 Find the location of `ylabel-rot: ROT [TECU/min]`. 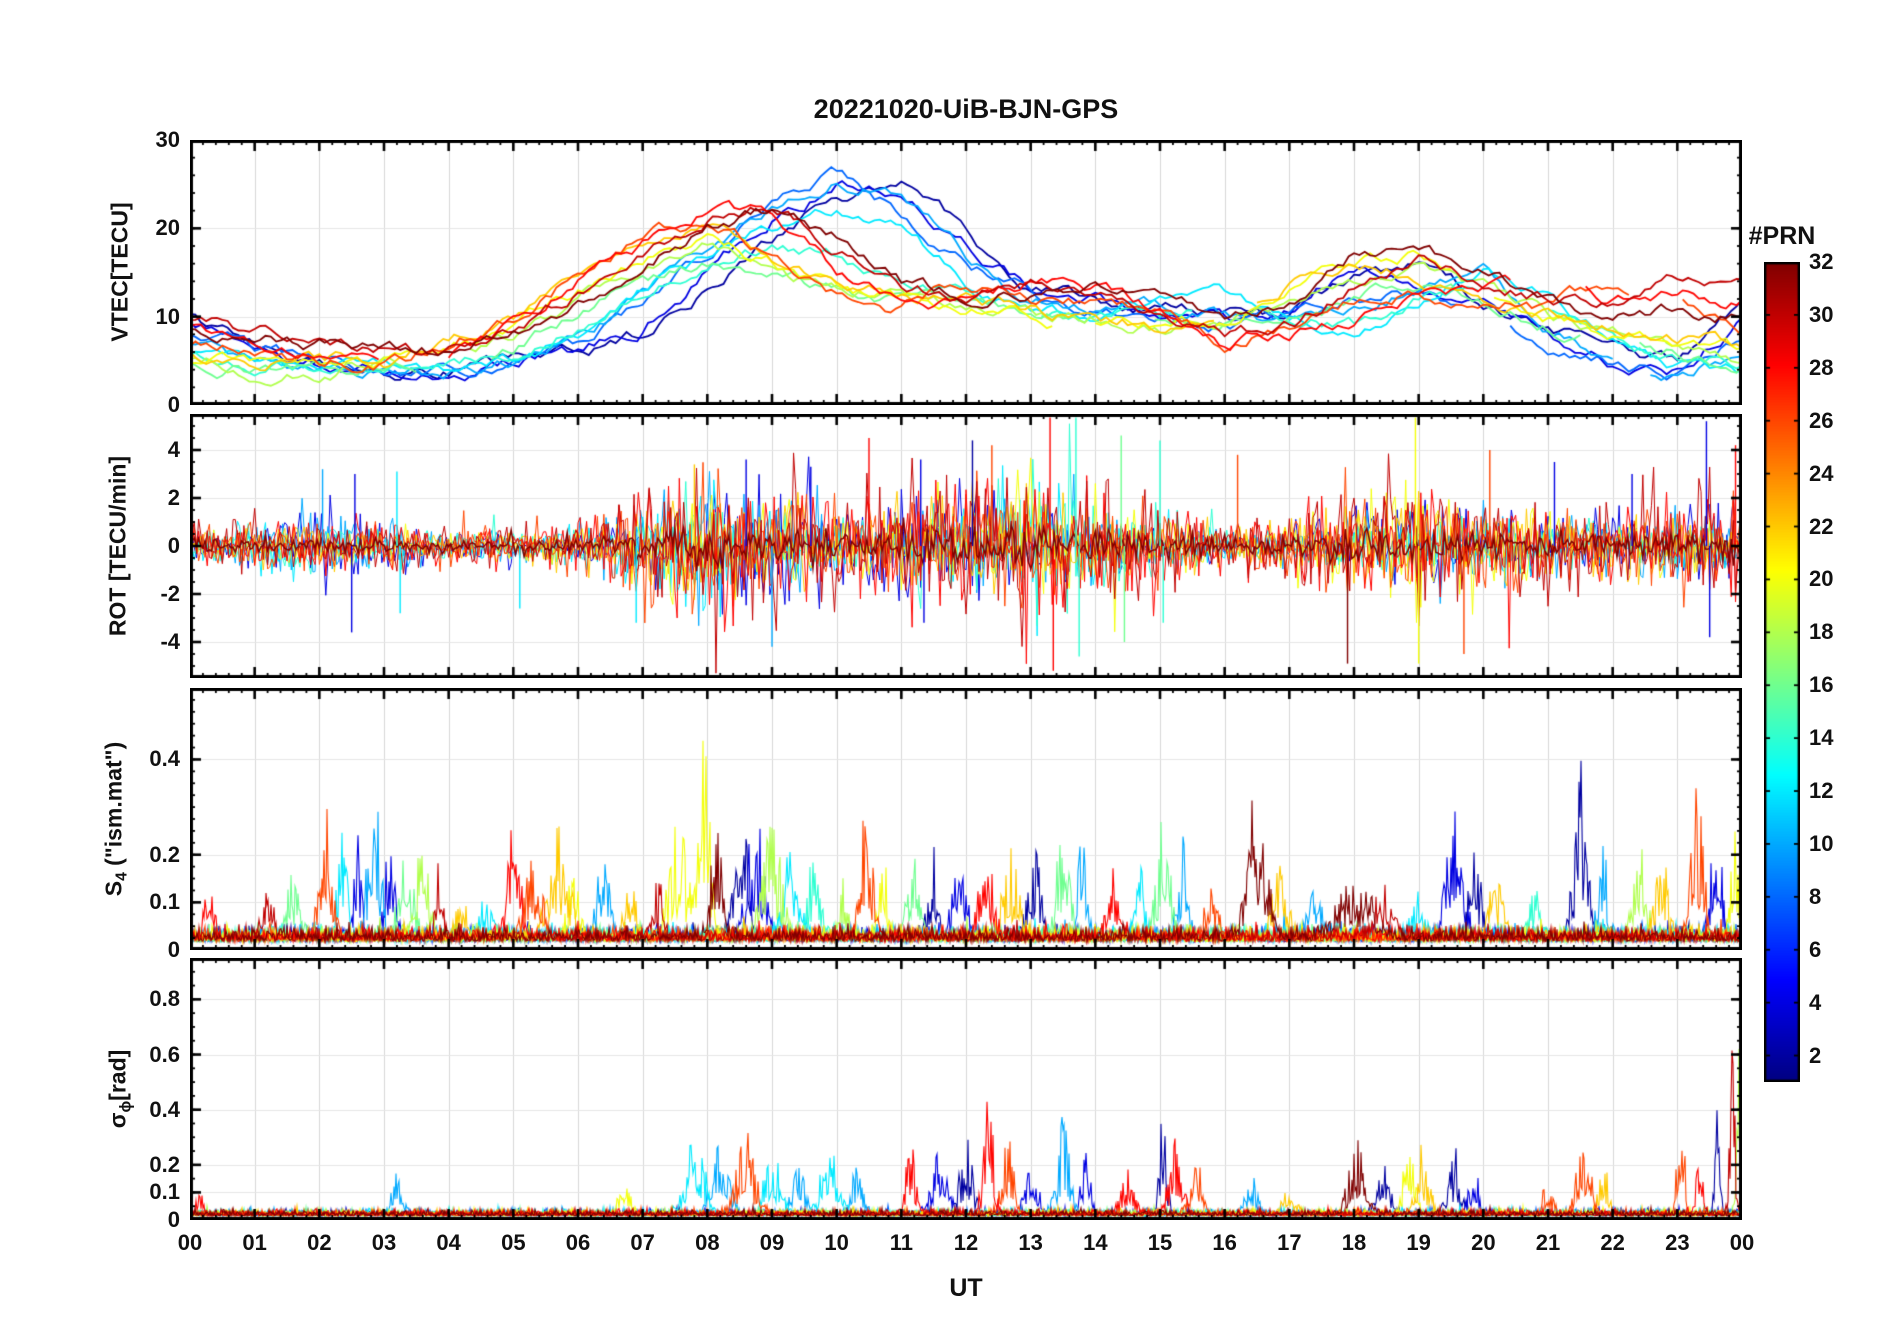

ylabel-rot: ROT [TECU/min] is located at coordinates (118, 546).